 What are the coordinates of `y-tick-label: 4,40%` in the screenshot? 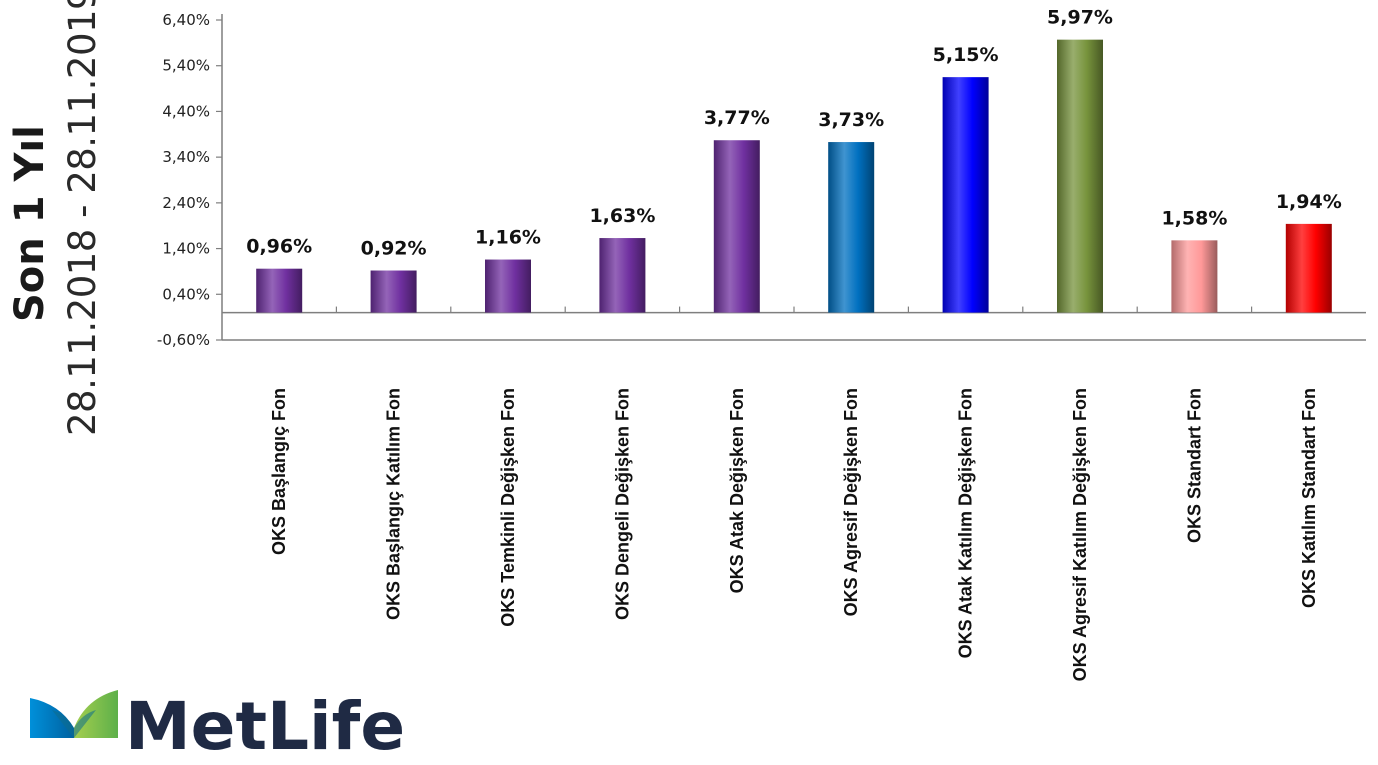 It's located at (186, 111).